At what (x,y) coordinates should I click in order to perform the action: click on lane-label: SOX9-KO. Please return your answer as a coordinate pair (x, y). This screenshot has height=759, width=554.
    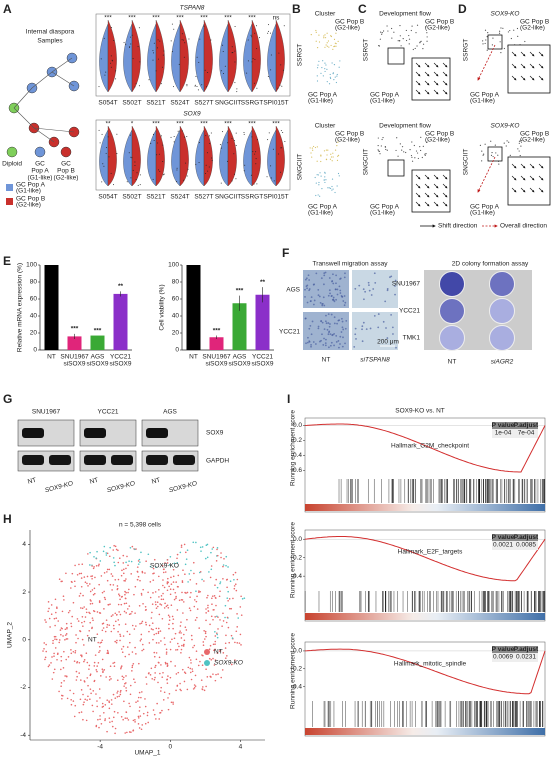
    Looking at the image, I should click on (183, 487).